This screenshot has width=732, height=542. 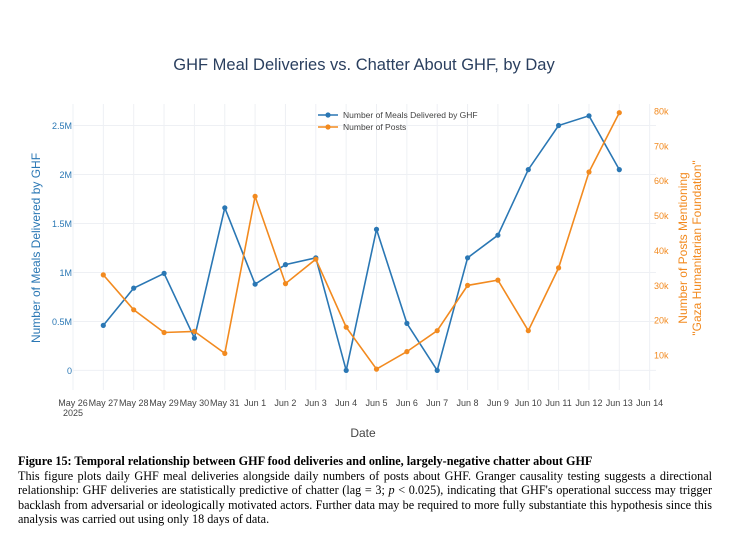 What do you see at coordinates (661, 111) in the screenshot?
I see `y-right-tick-label: 80k` at bounding box center [661, 111].